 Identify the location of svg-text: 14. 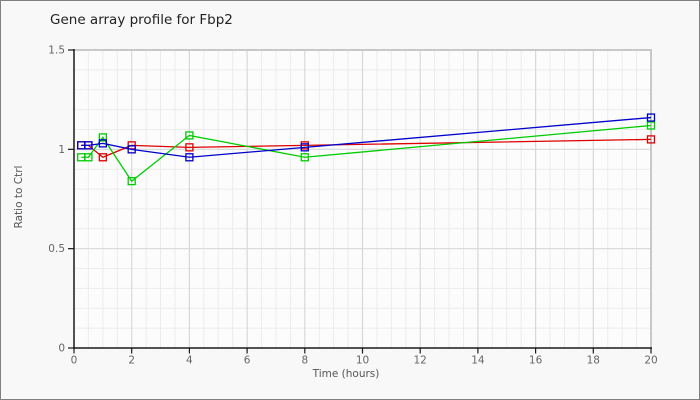
(478, 361).